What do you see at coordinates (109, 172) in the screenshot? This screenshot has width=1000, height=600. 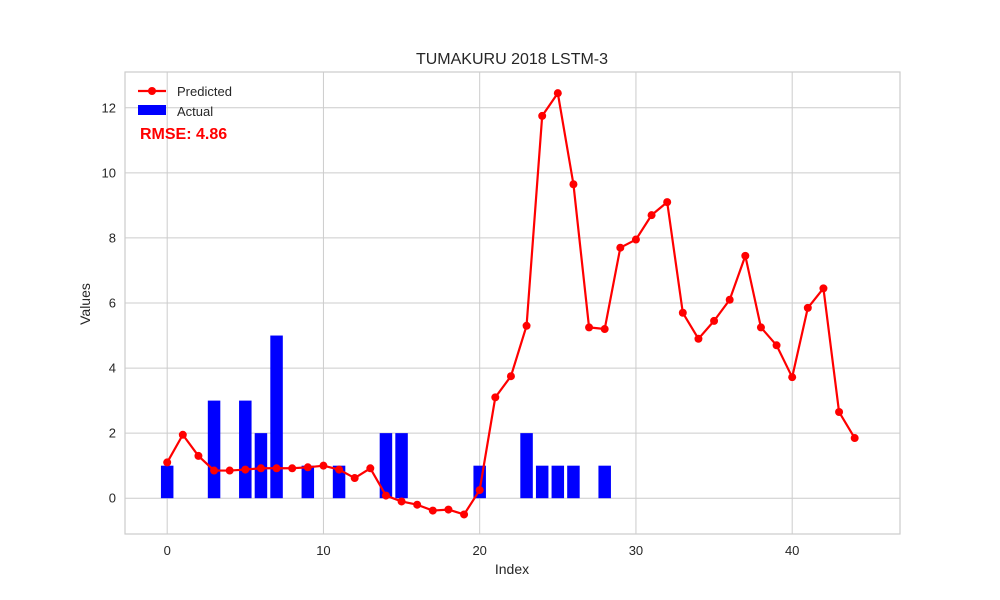 I see `y-tick-label: 10` at bounding box center [109, 172].